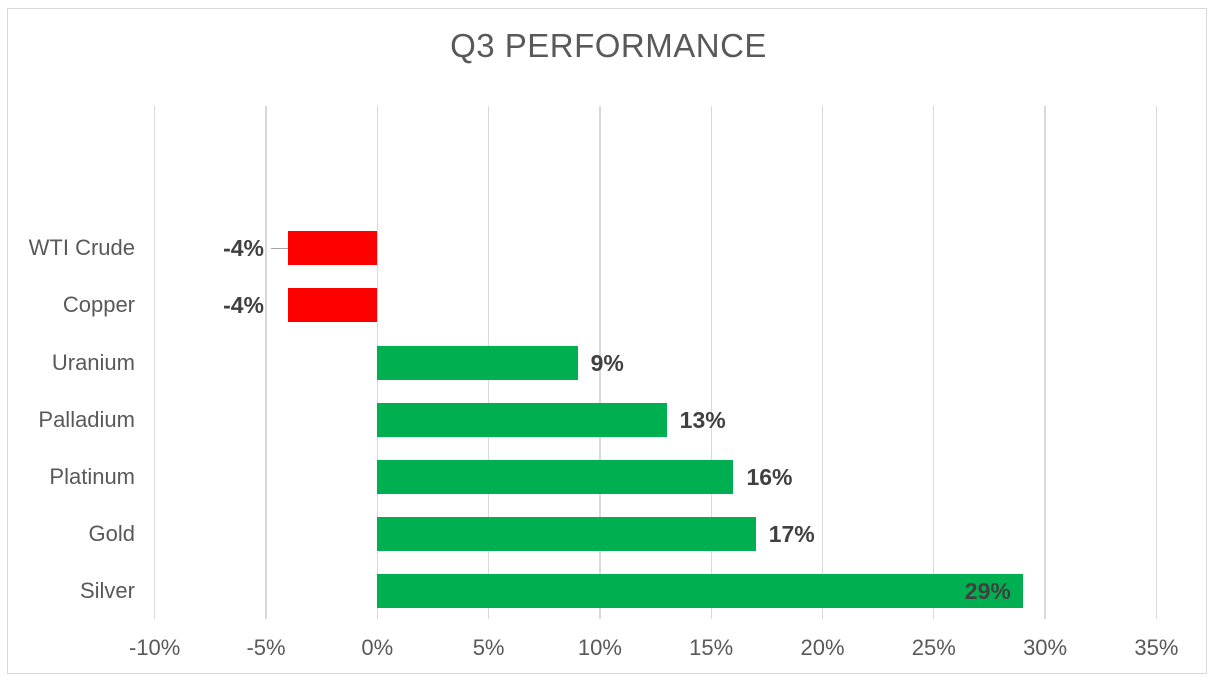 This screenshot has height=696, width=1220. What do you see at coordinates (107, 591) in the screenshot?
I see `category-label: Silver` at bounding box center [107, 591].